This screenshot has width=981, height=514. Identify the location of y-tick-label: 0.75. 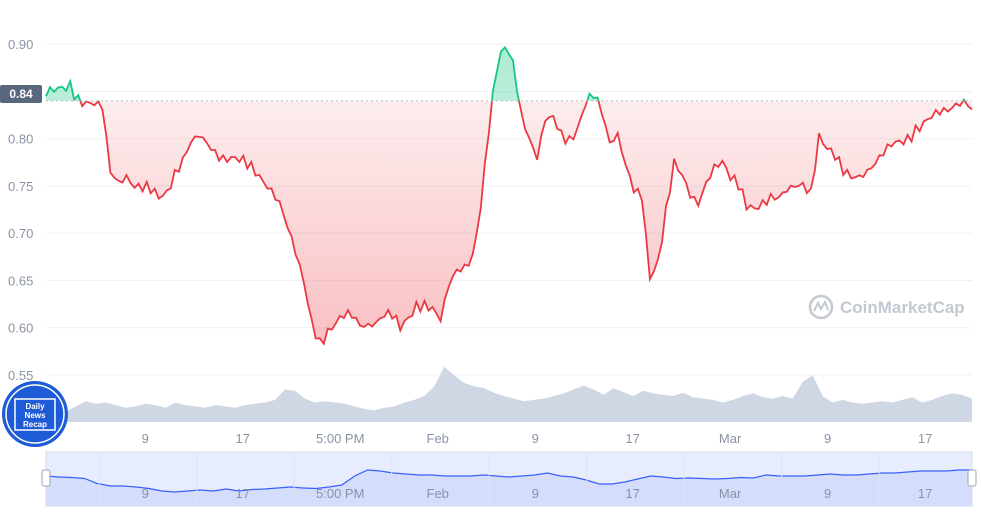
(20, 186).